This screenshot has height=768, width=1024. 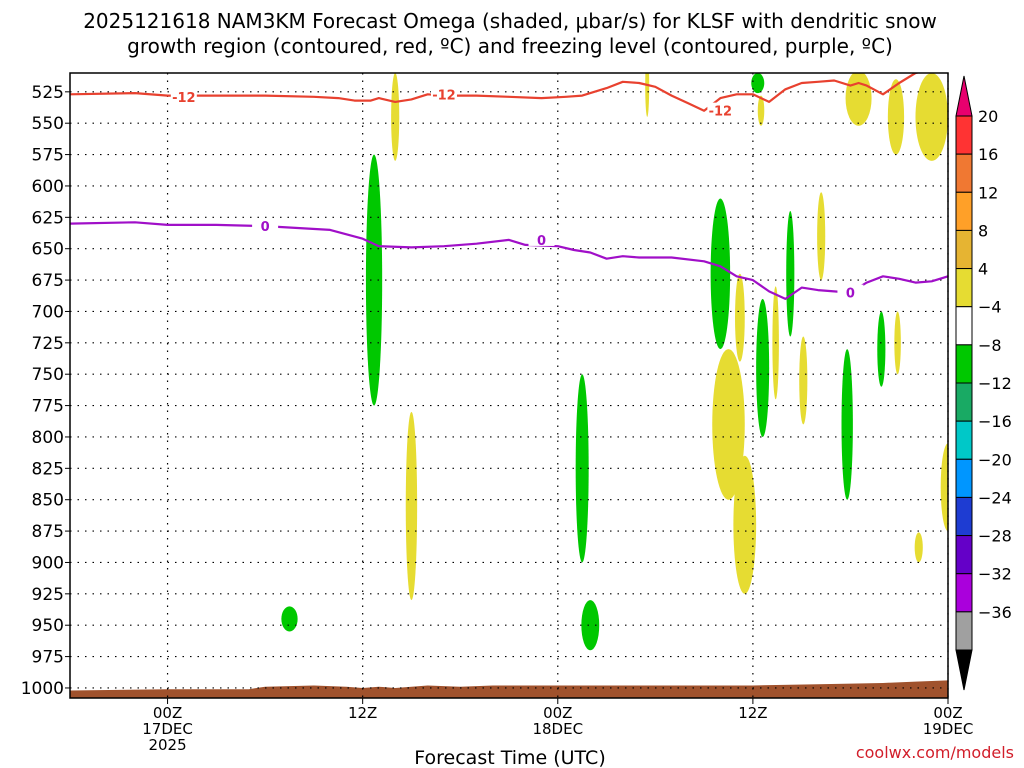 I want to click on dendritic-contour-label-0: -12, so click(x=184, y=98).